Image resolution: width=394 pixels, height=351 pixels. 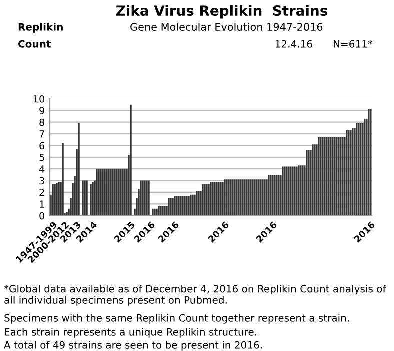 What do you see at coordinates (226, 27) in the screenshot?
I see `chart-subtitle: Gene Molecular Evolution 1947-2016` at bounding box center [226, 27].